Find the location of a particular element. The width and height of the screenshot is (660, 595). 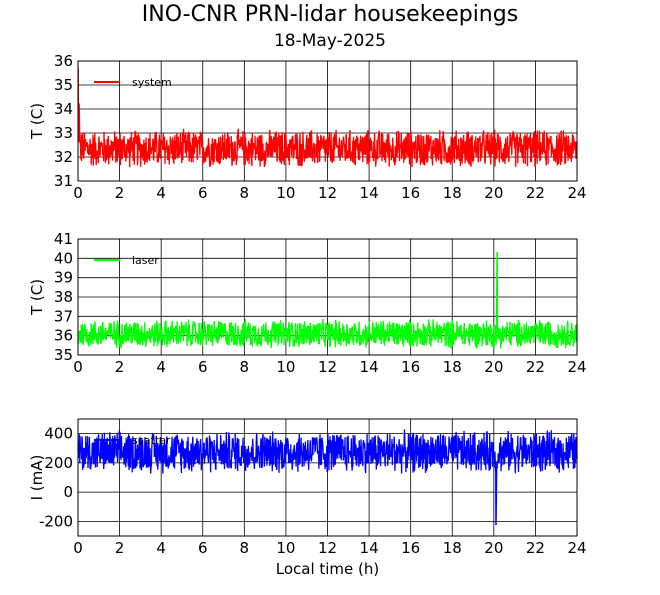

series-line-system is located at coordinates (327, 117).